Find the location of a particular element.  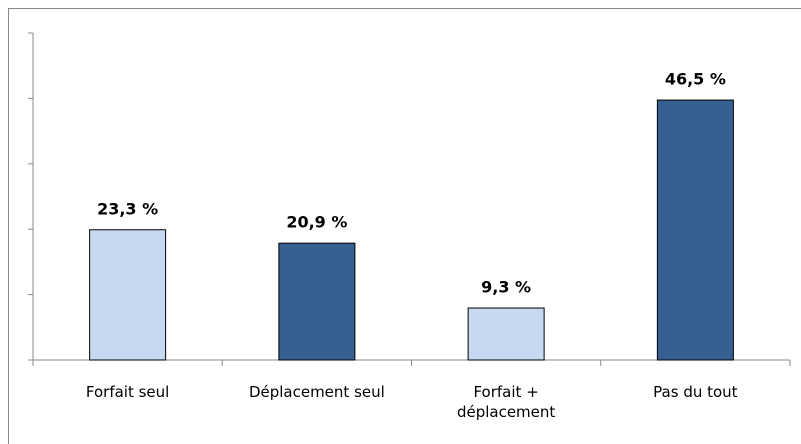

x-tick-label: Pas du tout is located at coordinates (695, 392).